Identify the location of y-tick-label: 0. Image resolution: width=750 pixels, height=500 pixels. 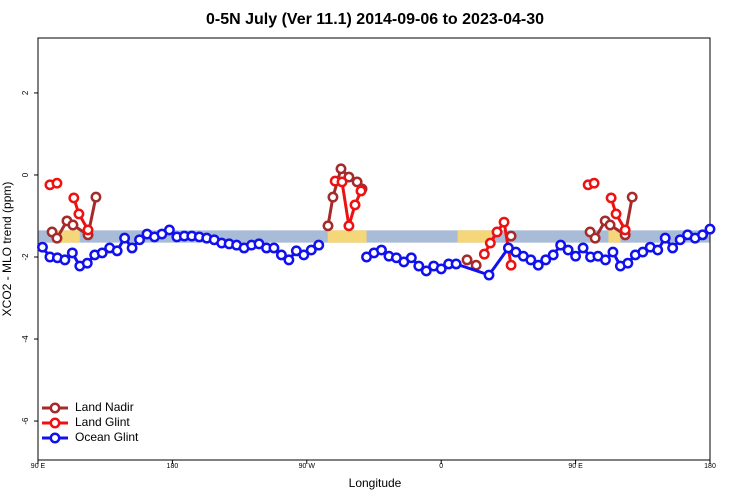
(25, 174).